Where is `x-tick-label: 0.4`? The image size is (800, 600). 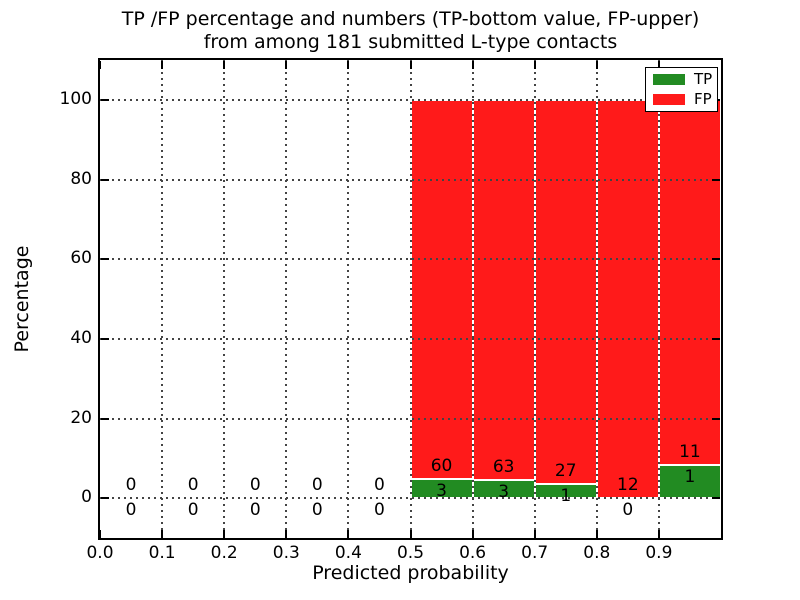 x-tick-label: 0.4 is located at coordinates (348, 553).